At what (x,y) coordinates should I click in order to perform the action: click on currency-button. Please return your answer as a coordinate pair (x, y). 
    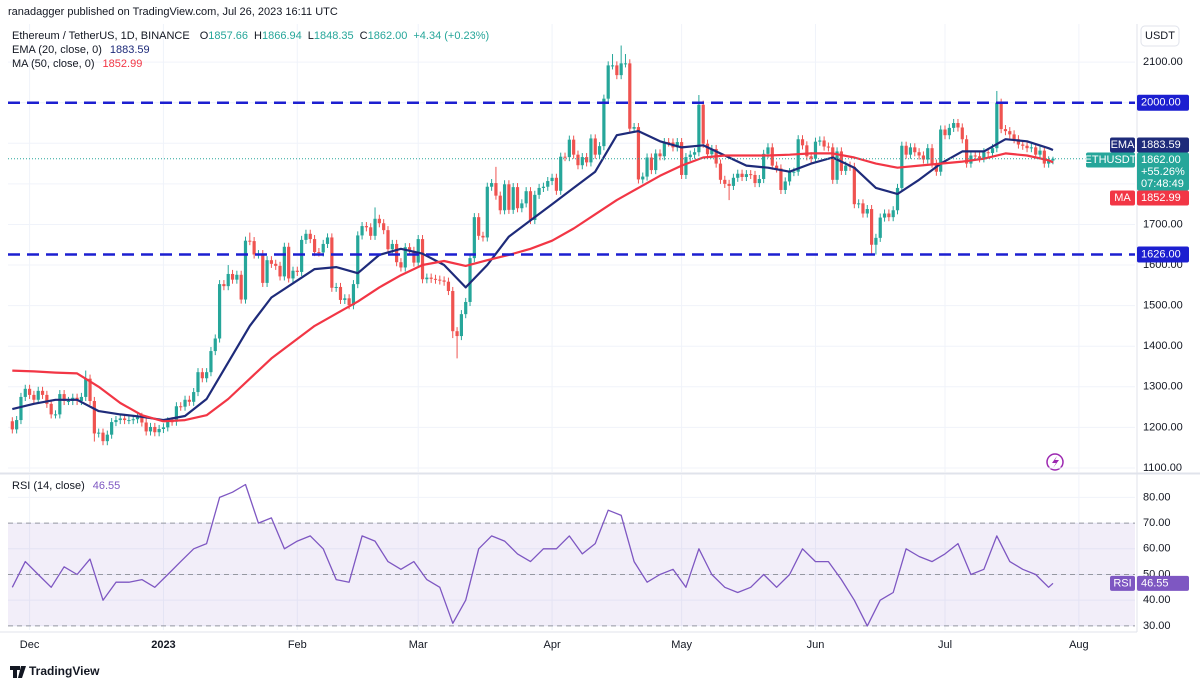
    Looking at the image, I should click on (1160, 36).